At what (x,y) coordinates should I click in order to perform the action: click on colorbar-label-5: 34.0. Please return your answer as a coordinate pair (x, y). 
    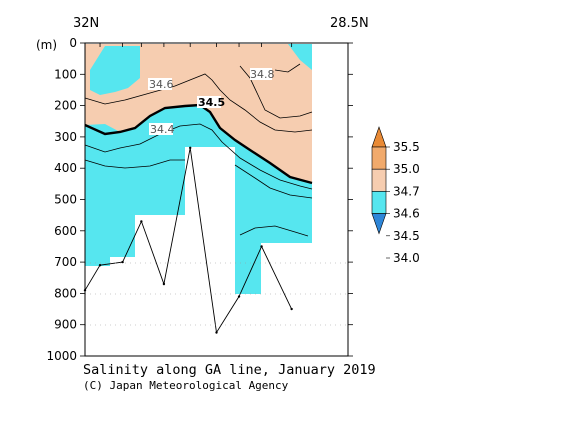
    Looking at the image, I should click on (406, 258).